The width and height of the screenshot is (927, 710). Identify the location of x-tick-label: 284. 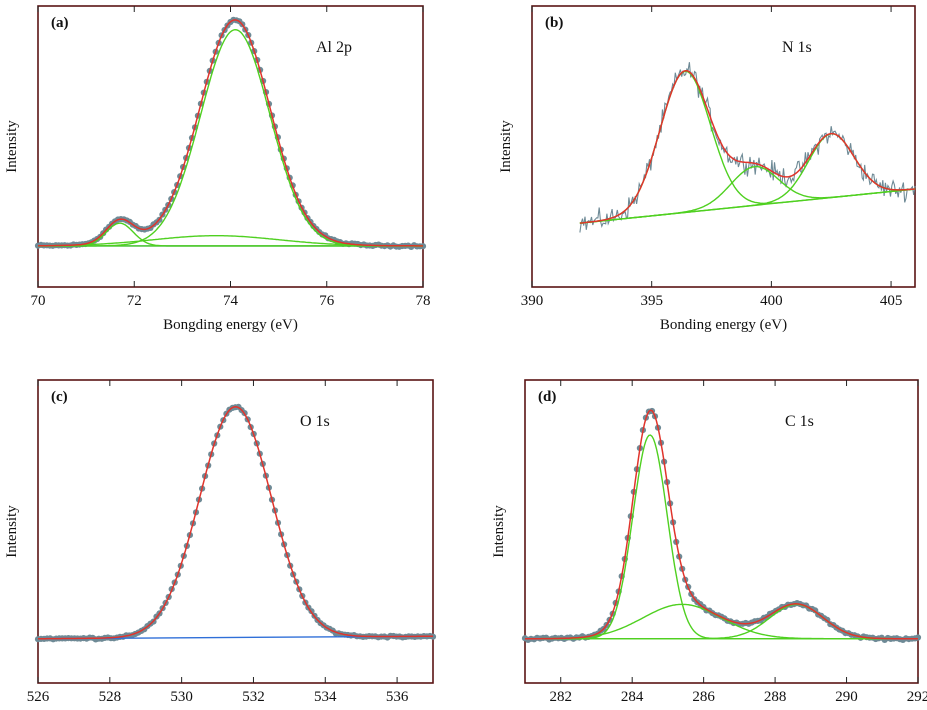
(632, 697).